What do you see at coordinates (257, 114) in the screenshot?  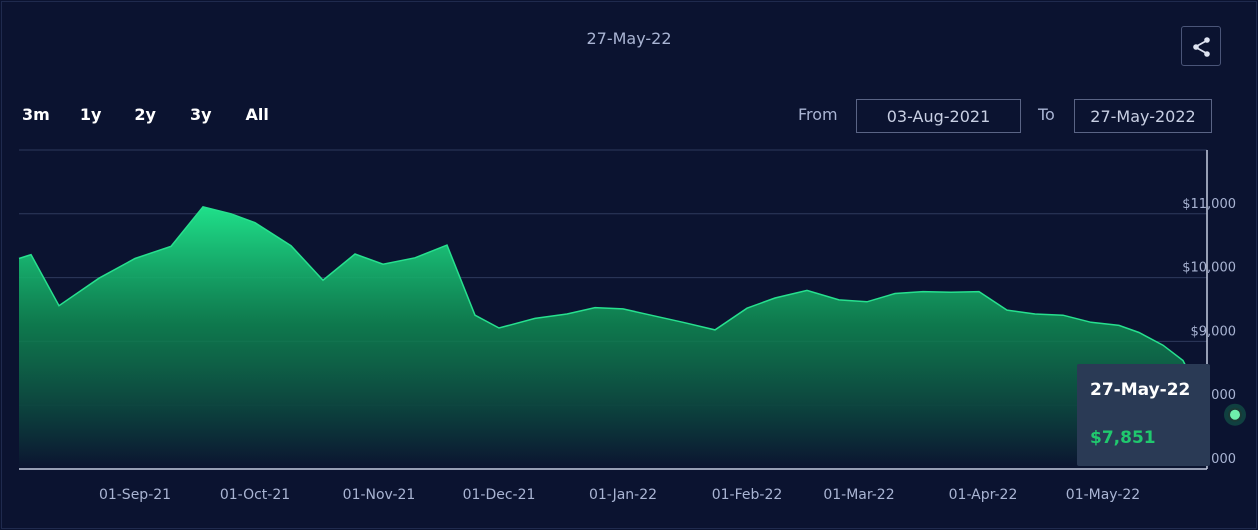 I see `range-button-all: All` at bounding box center [257, 114].